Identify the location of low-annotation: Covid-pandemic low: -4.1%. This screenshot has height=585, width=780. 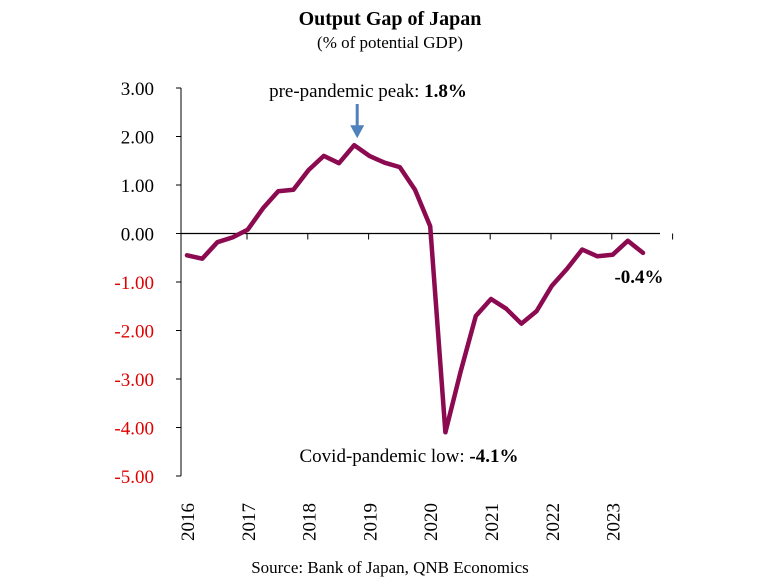
(409, 456).